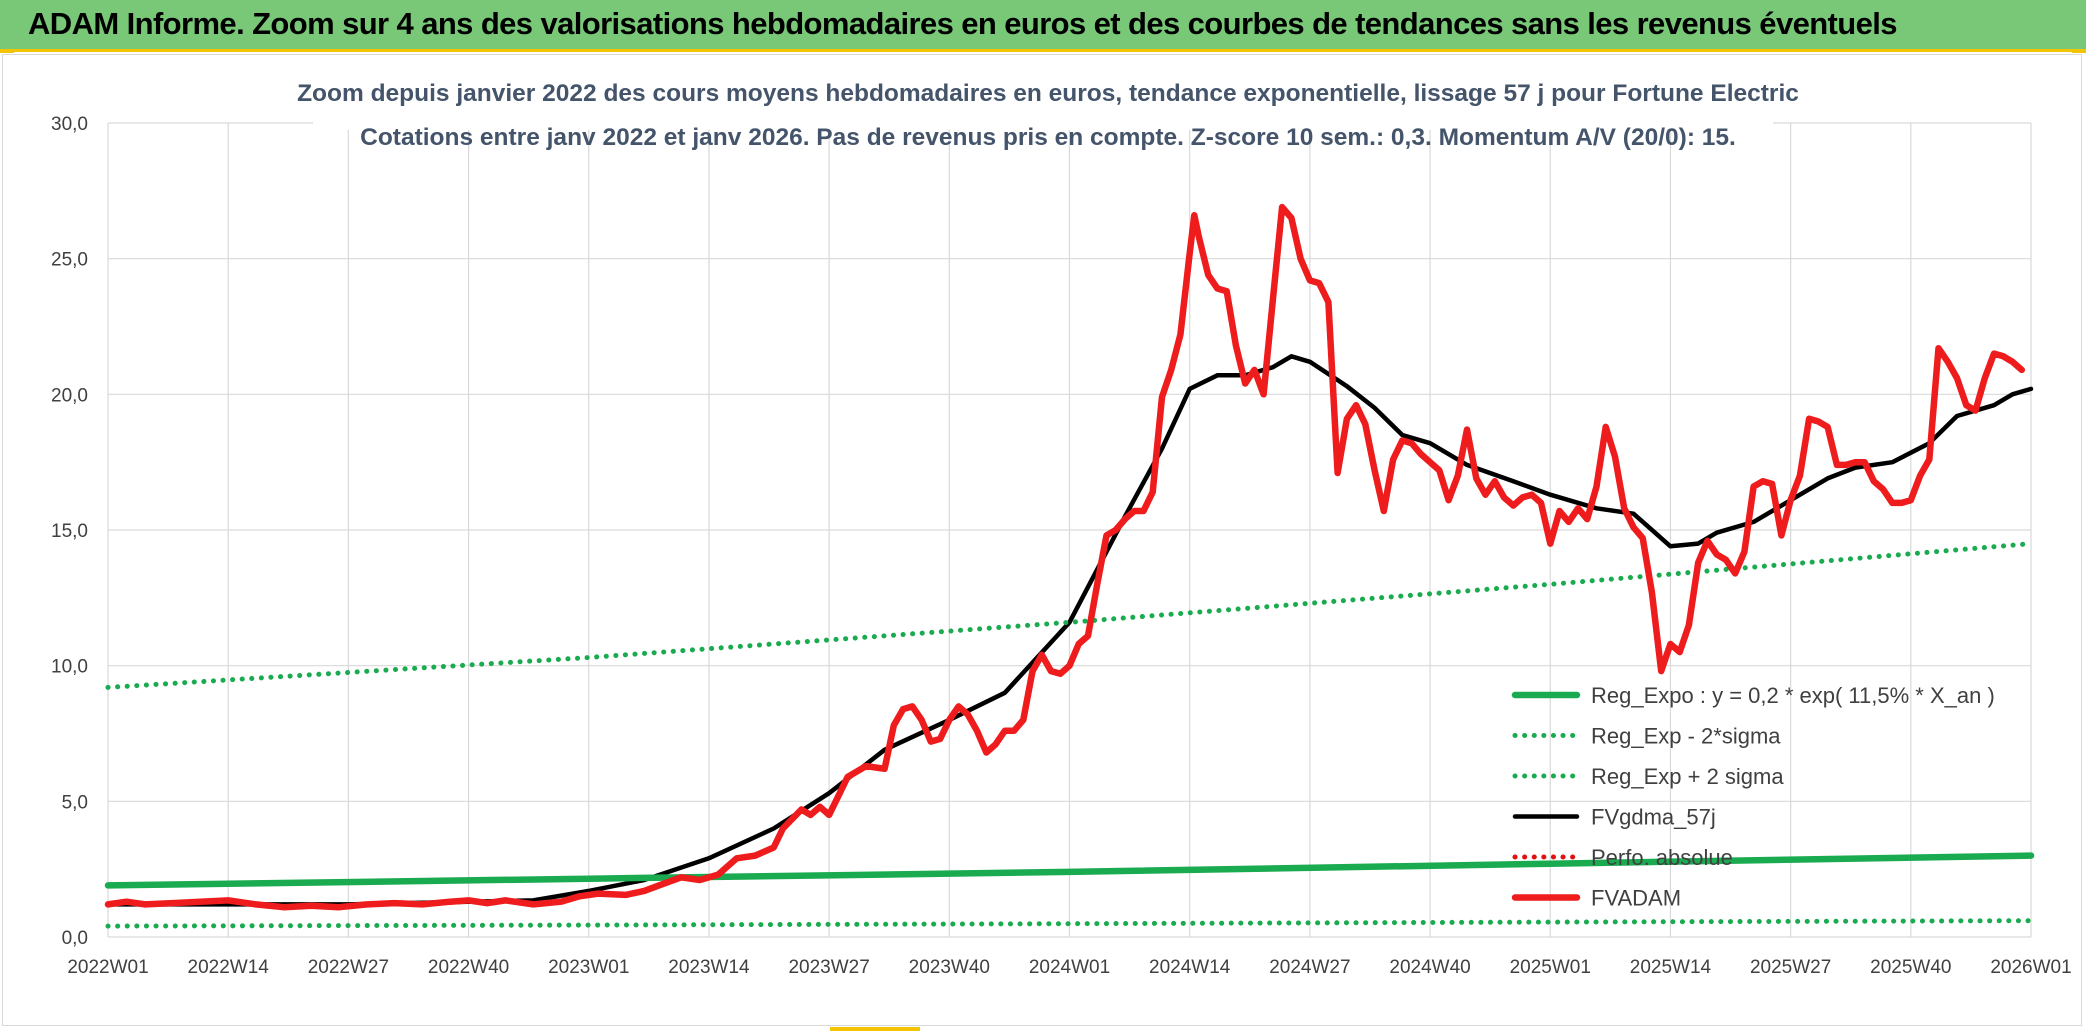 The width and height of the screenshot is (2086, 1031). Describe the element at coordinates (1790, 967) in the screenshot. I see `x-tick-label: 2025W27` at that location.